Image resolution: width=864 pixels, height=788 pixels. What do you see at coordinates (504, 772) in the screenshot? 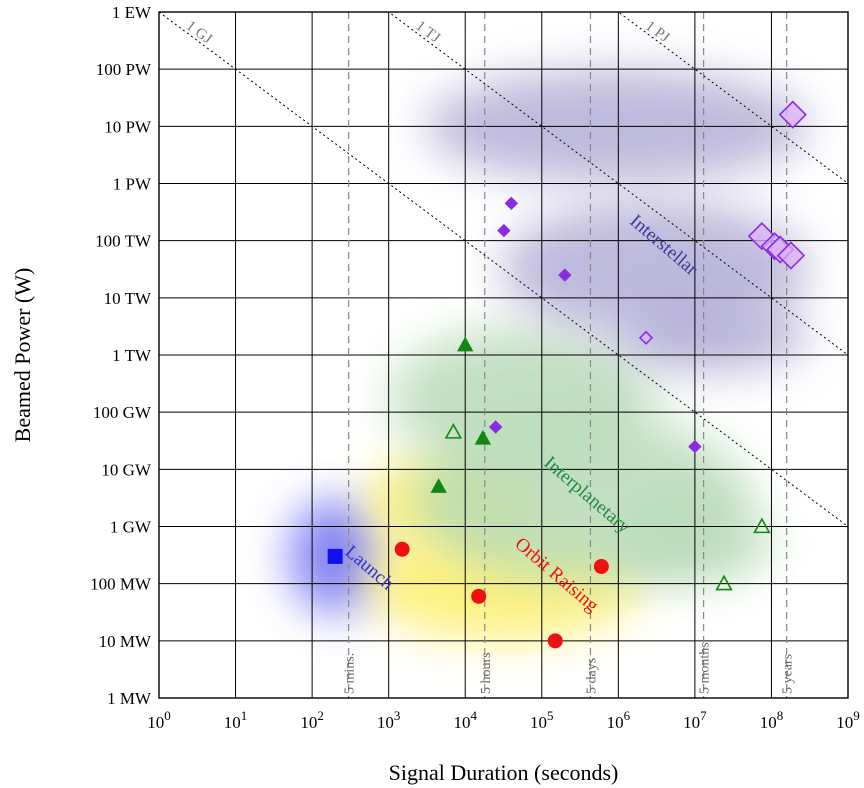
I see `x-axis-title: Signal Duration (seconds)` at bounding box center [504, 772].